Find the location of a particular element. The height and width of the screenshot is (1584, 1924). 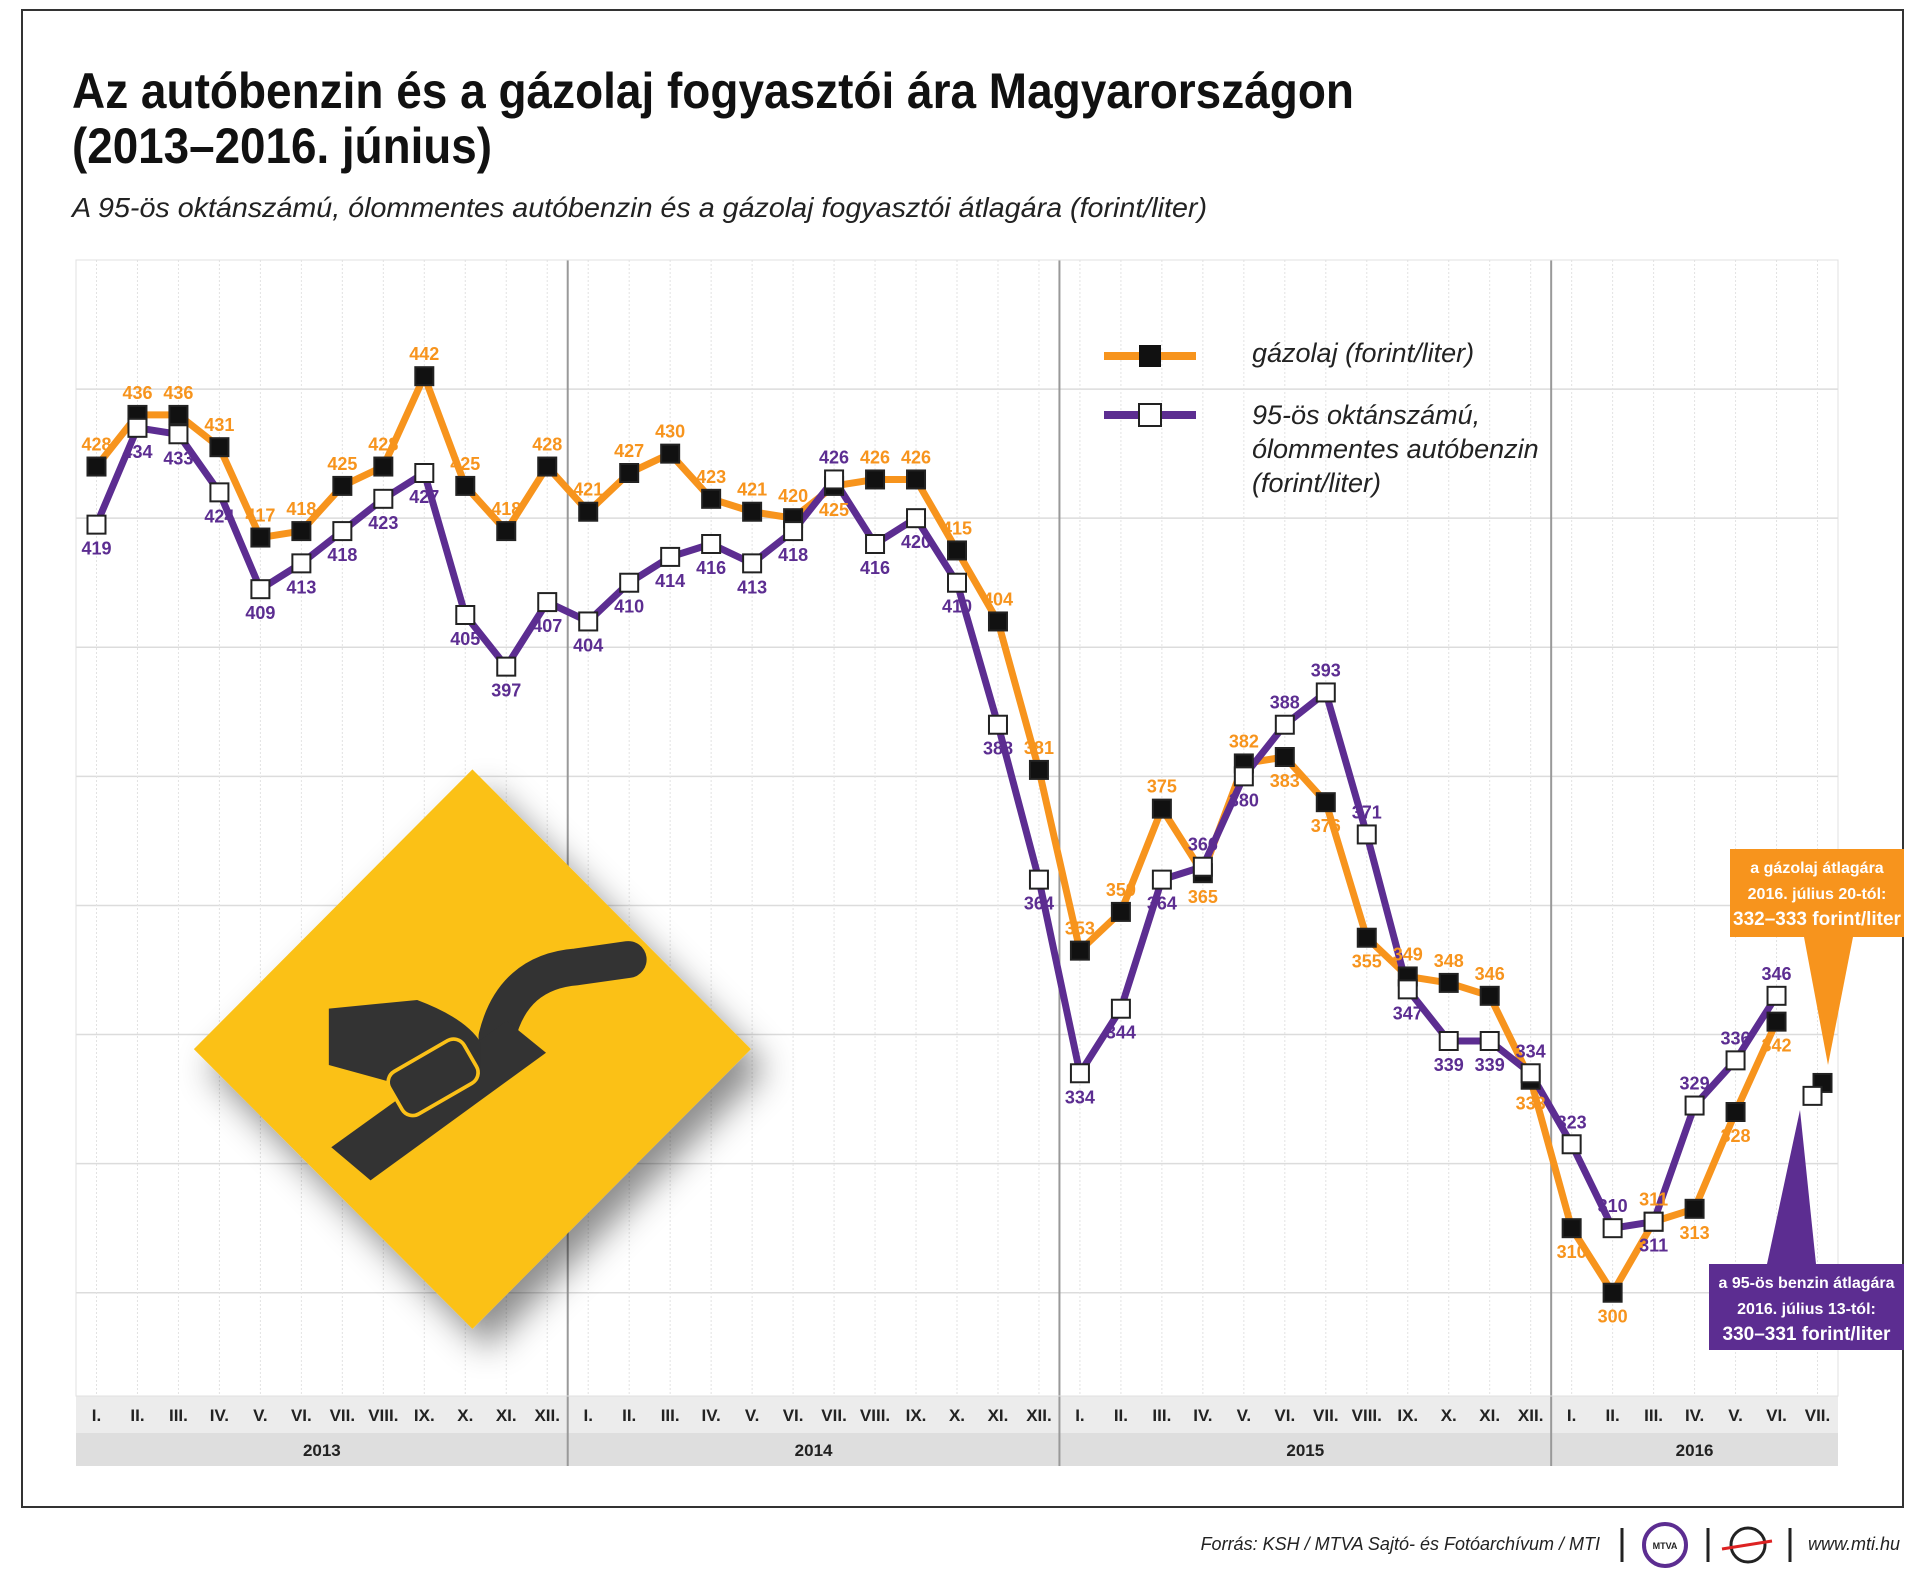

legend-marker is located at coordinates (1150, 415).